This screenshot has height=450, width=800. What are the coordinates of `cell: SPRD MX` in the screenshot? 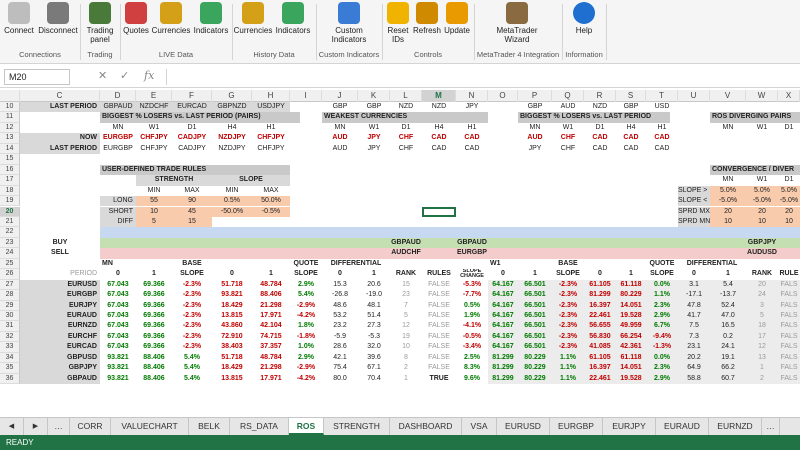 It's located at (694, 211).